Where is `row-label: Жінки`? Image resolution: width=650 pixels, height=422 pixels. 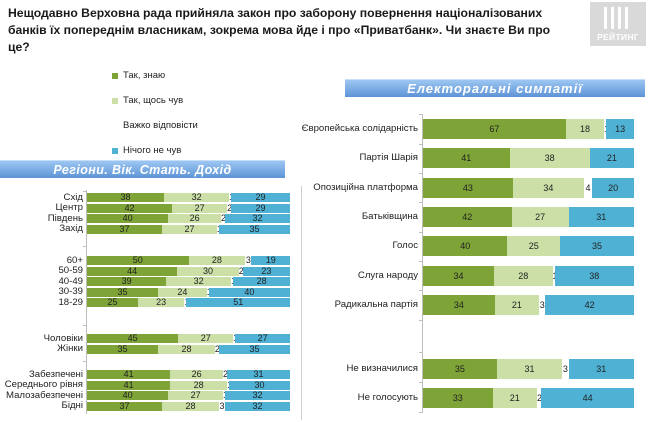 row-label: Жінки is located at coordinates (70, 349).